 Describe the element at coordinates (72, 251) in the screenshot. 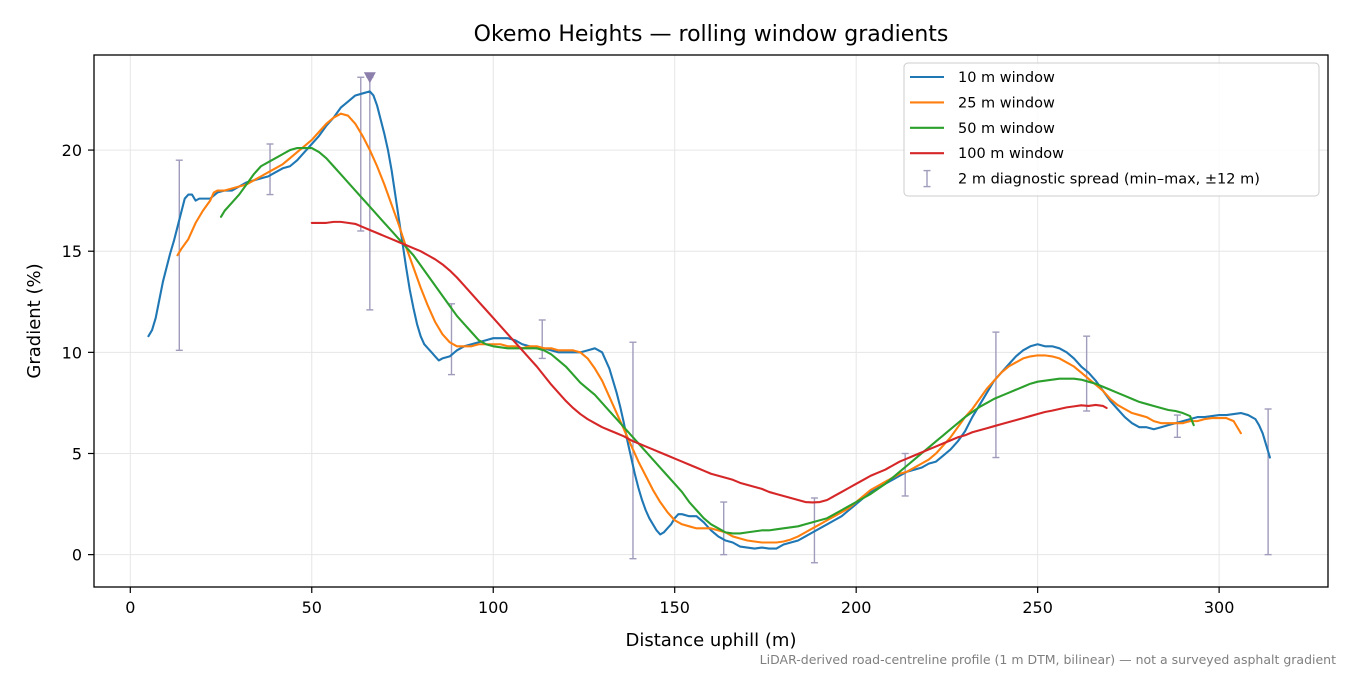

I see `y-tick-label: 15` at that location.